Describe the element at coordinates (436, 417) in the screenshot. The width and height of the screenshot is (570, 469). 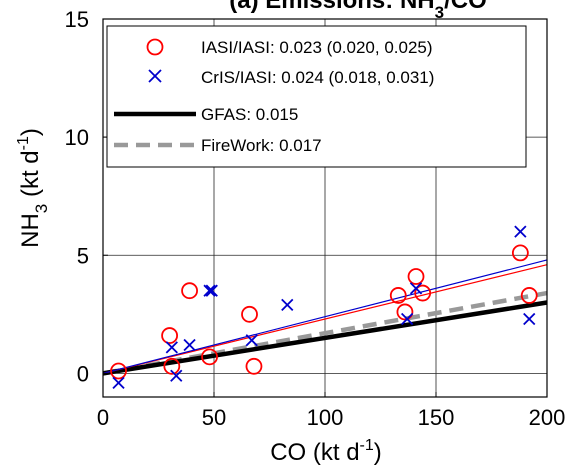
I see `x-tick-label: 150` at that location.